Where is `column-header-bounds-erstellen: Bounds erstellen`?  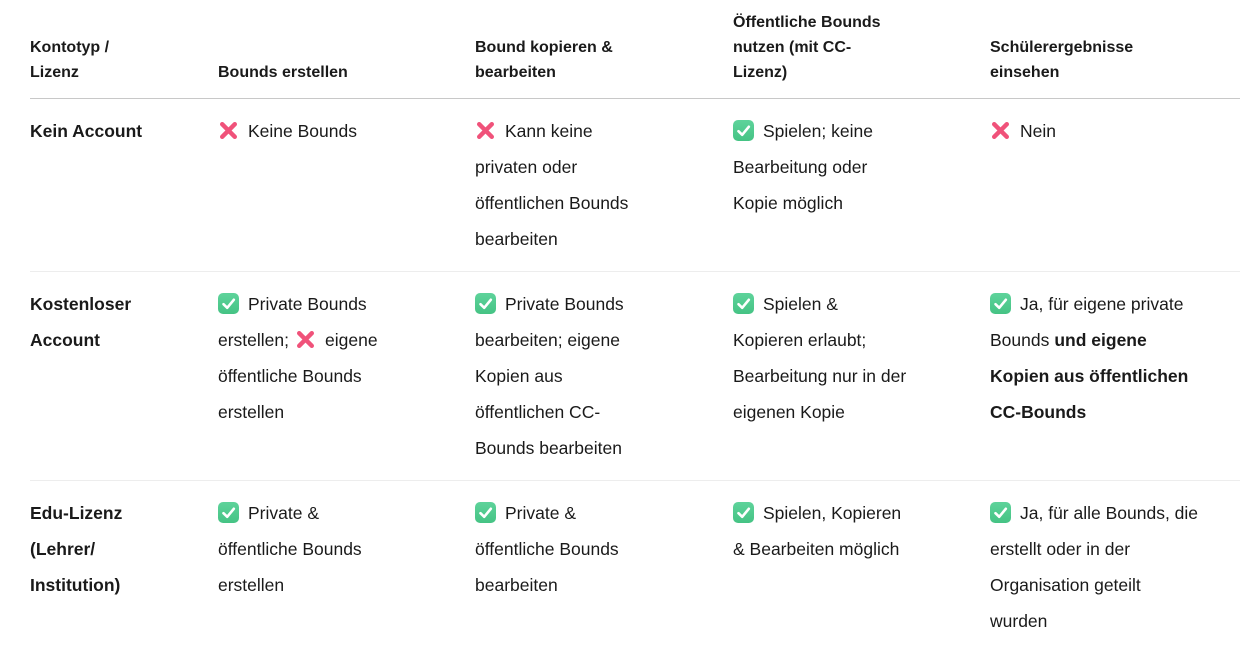
column-header-bounds-erstellen: Bounds erstellen is located at coordinates (283, 72).